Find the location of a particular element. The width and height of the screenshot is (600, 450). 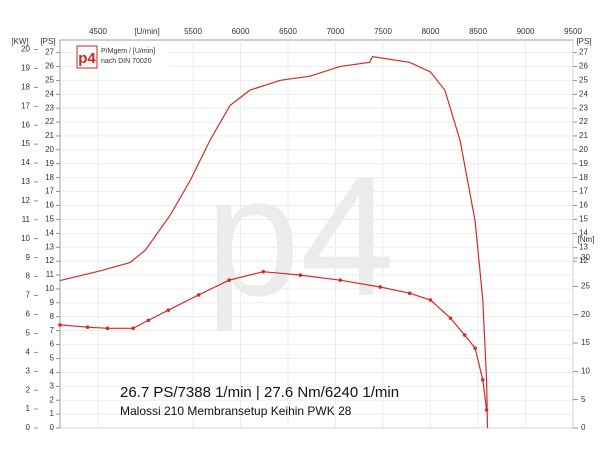

kw-tick-label: 12 is located at coordinates (25, 200).